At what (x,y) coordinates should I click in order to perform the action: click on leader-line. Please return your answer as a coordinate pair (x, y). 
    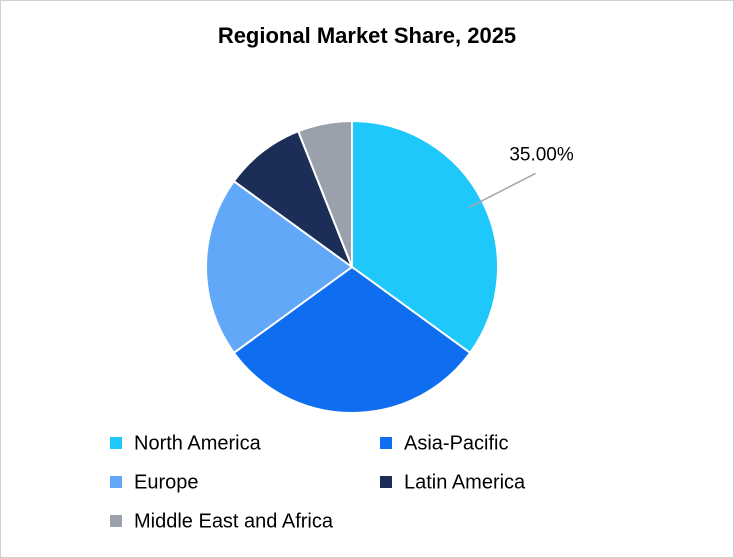
    Looking at the image, I should click on (502, 190).